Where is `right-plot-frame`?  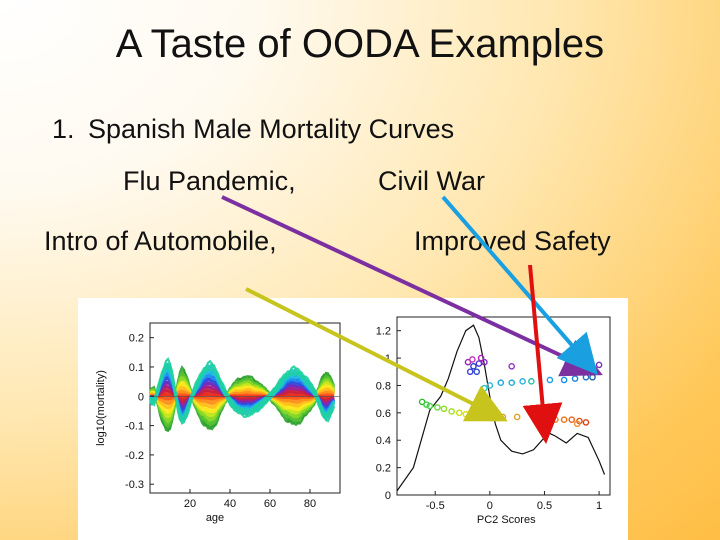 right-plot-frame is located at coordinates (503, 406).